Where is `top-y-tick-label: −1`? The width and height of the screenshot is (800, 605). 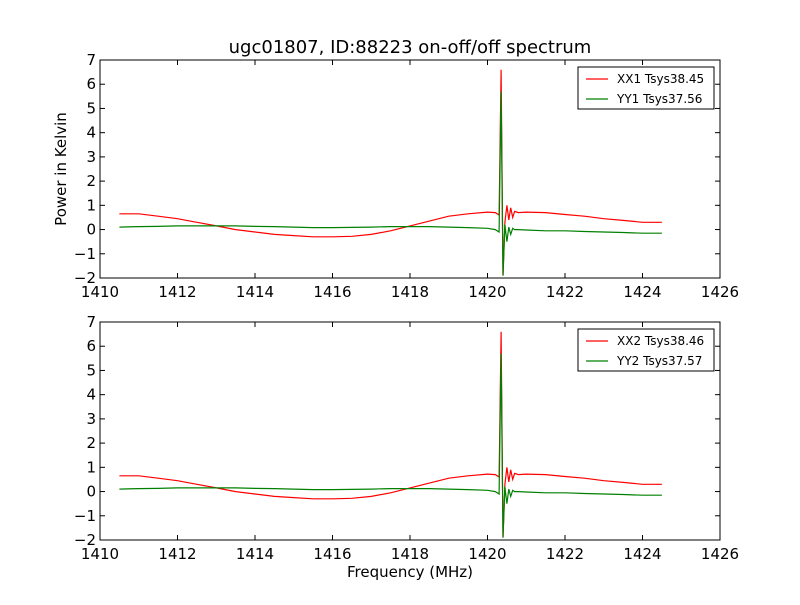
top-y-tick-label: −1 is located at coordinates (85, 254).